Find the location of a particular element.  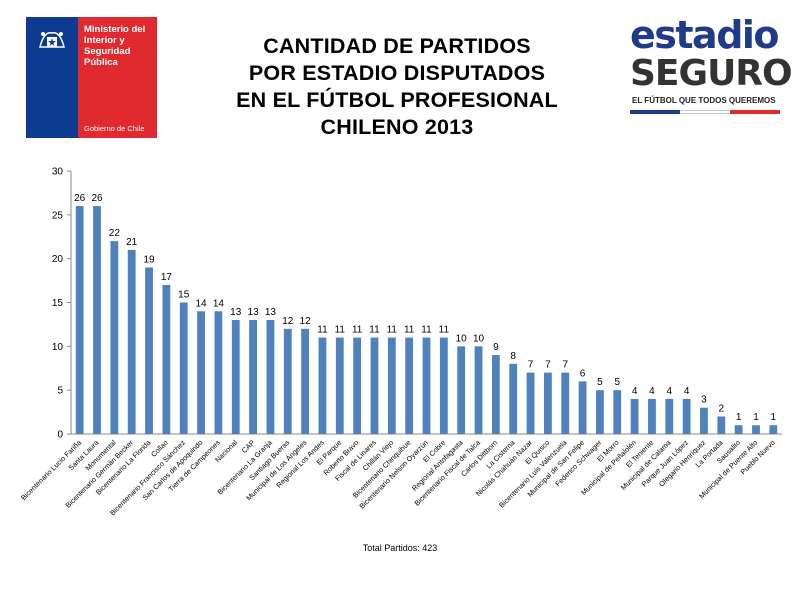

total-partidos-label: Total Partidos: 423 is located at coordinates (400, 548).